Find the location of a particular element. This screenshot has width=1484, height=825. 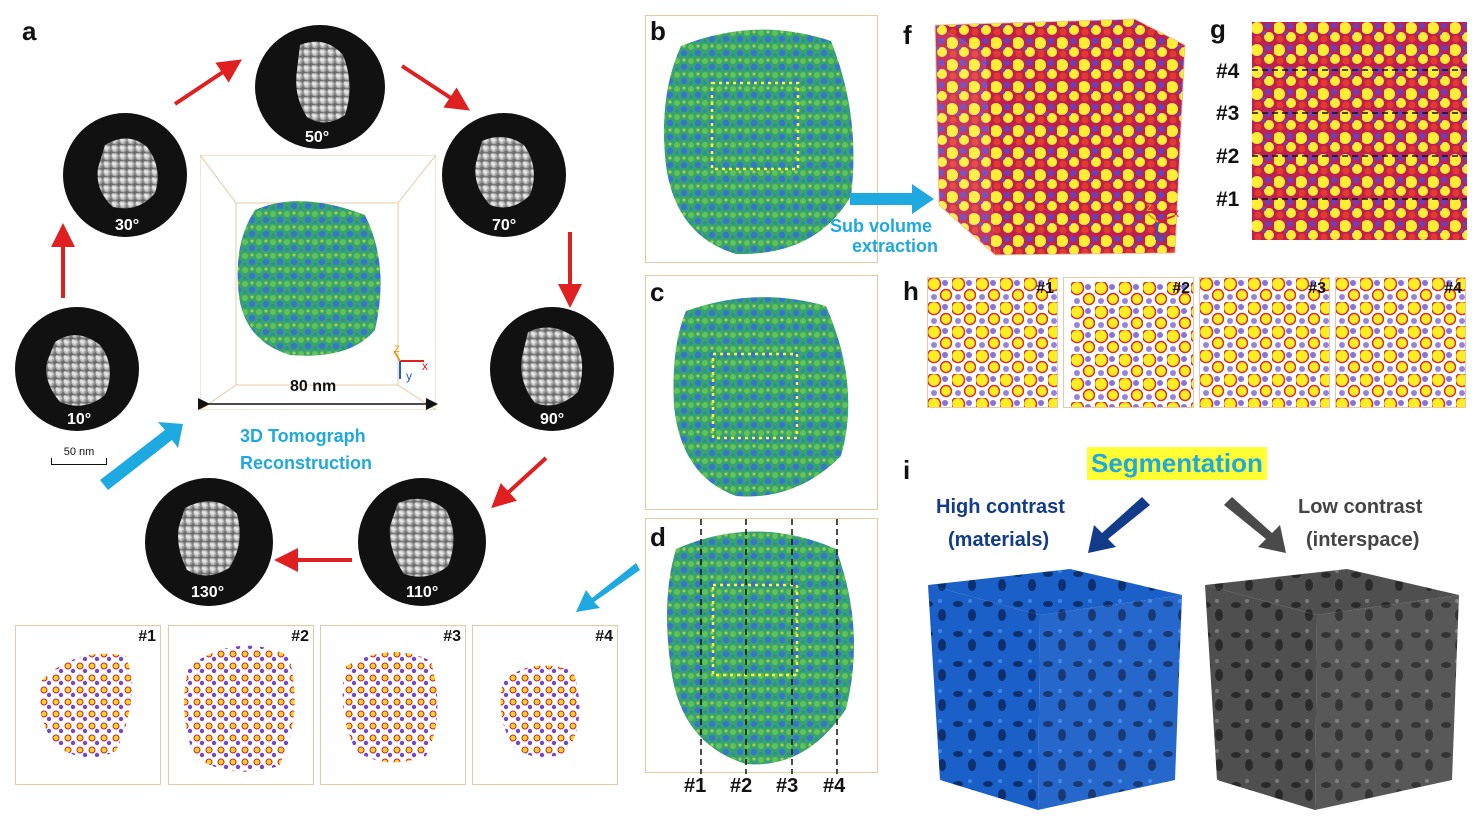

axis-y-label: y is located at coordinates (409, 376).